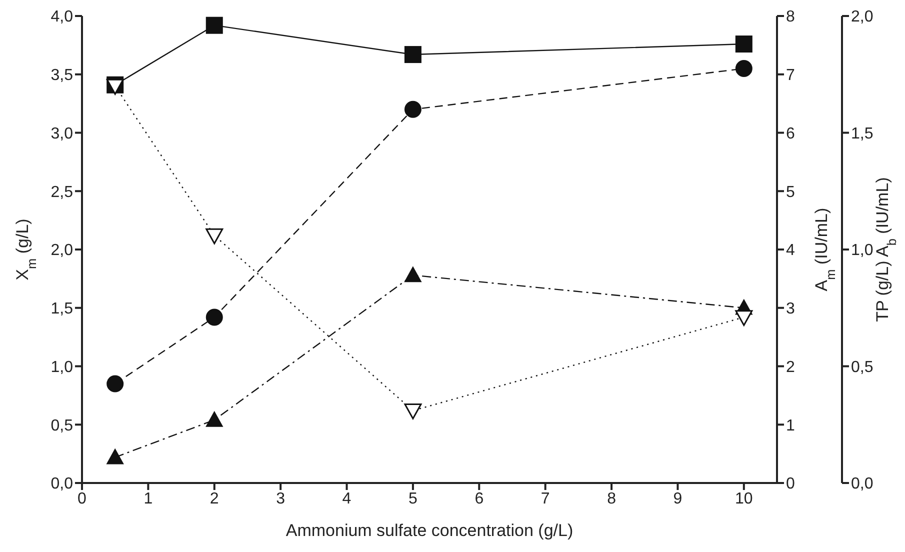  What do you see at coordinates (347, 499) in the screenshot?
I see `x-tick-label: 4` at bounding box center [347, 499].